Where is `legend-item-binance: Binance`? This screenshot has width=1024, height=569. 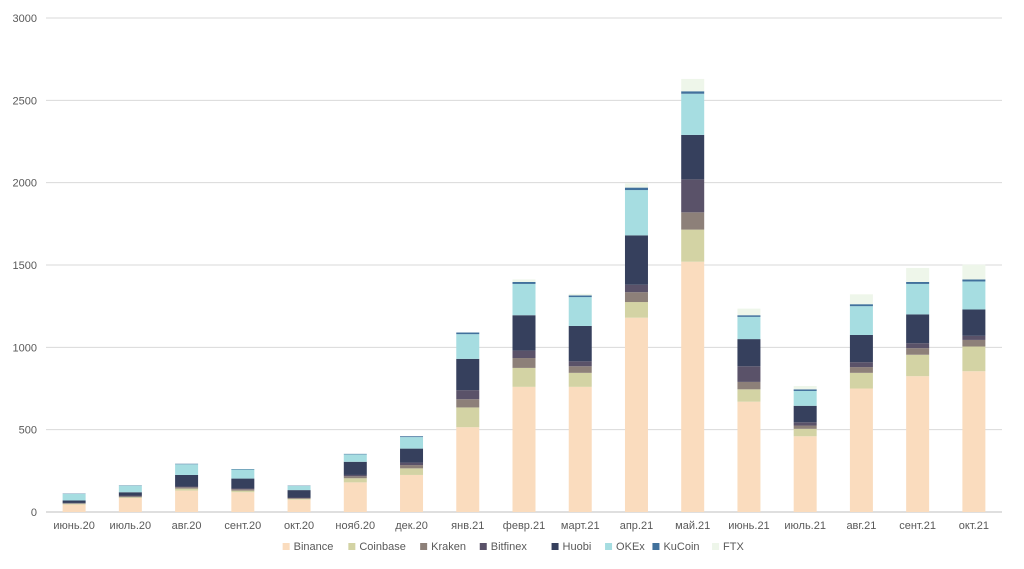 legend-item-binance: Binance is located at coordinates (307, 547).